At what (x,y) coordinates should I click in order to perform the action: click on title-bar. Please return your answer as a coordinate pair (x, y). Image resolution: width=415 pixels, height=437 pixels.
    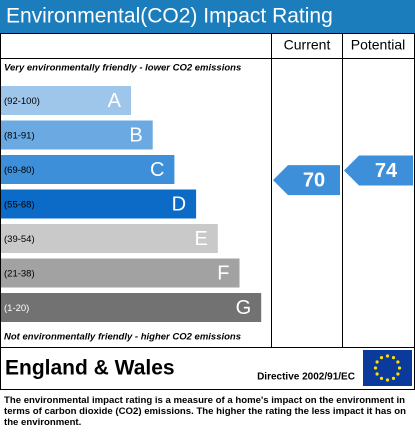
    Looking at the image, I should click on (207, 16).